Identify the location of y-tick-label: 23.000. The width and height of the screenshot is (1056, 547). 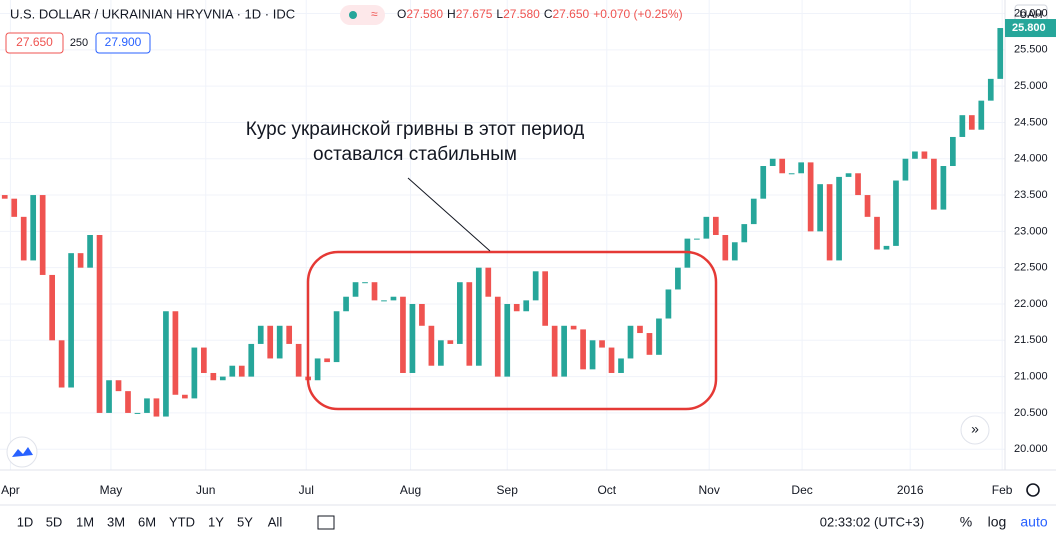
(1031, 231).